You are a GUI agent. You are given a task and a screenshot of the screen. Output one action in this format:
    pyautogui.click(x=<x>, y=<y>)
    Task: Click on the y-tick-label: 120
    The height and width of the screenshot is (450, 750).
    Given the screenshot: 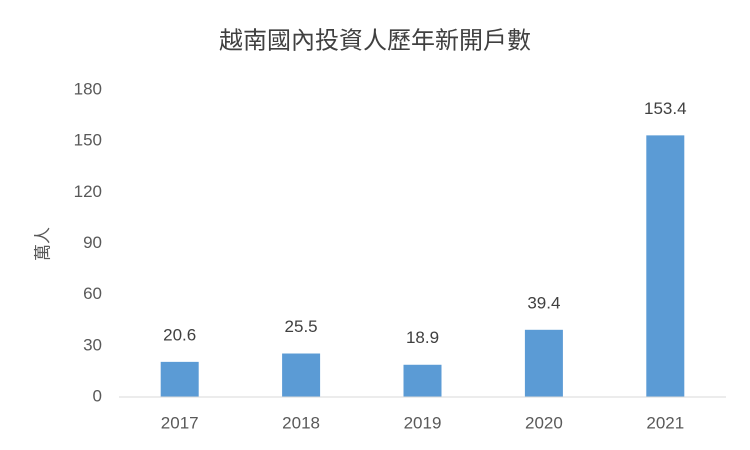 What is the action you would take?
    pyautogui.click(x=88, y=191)
    